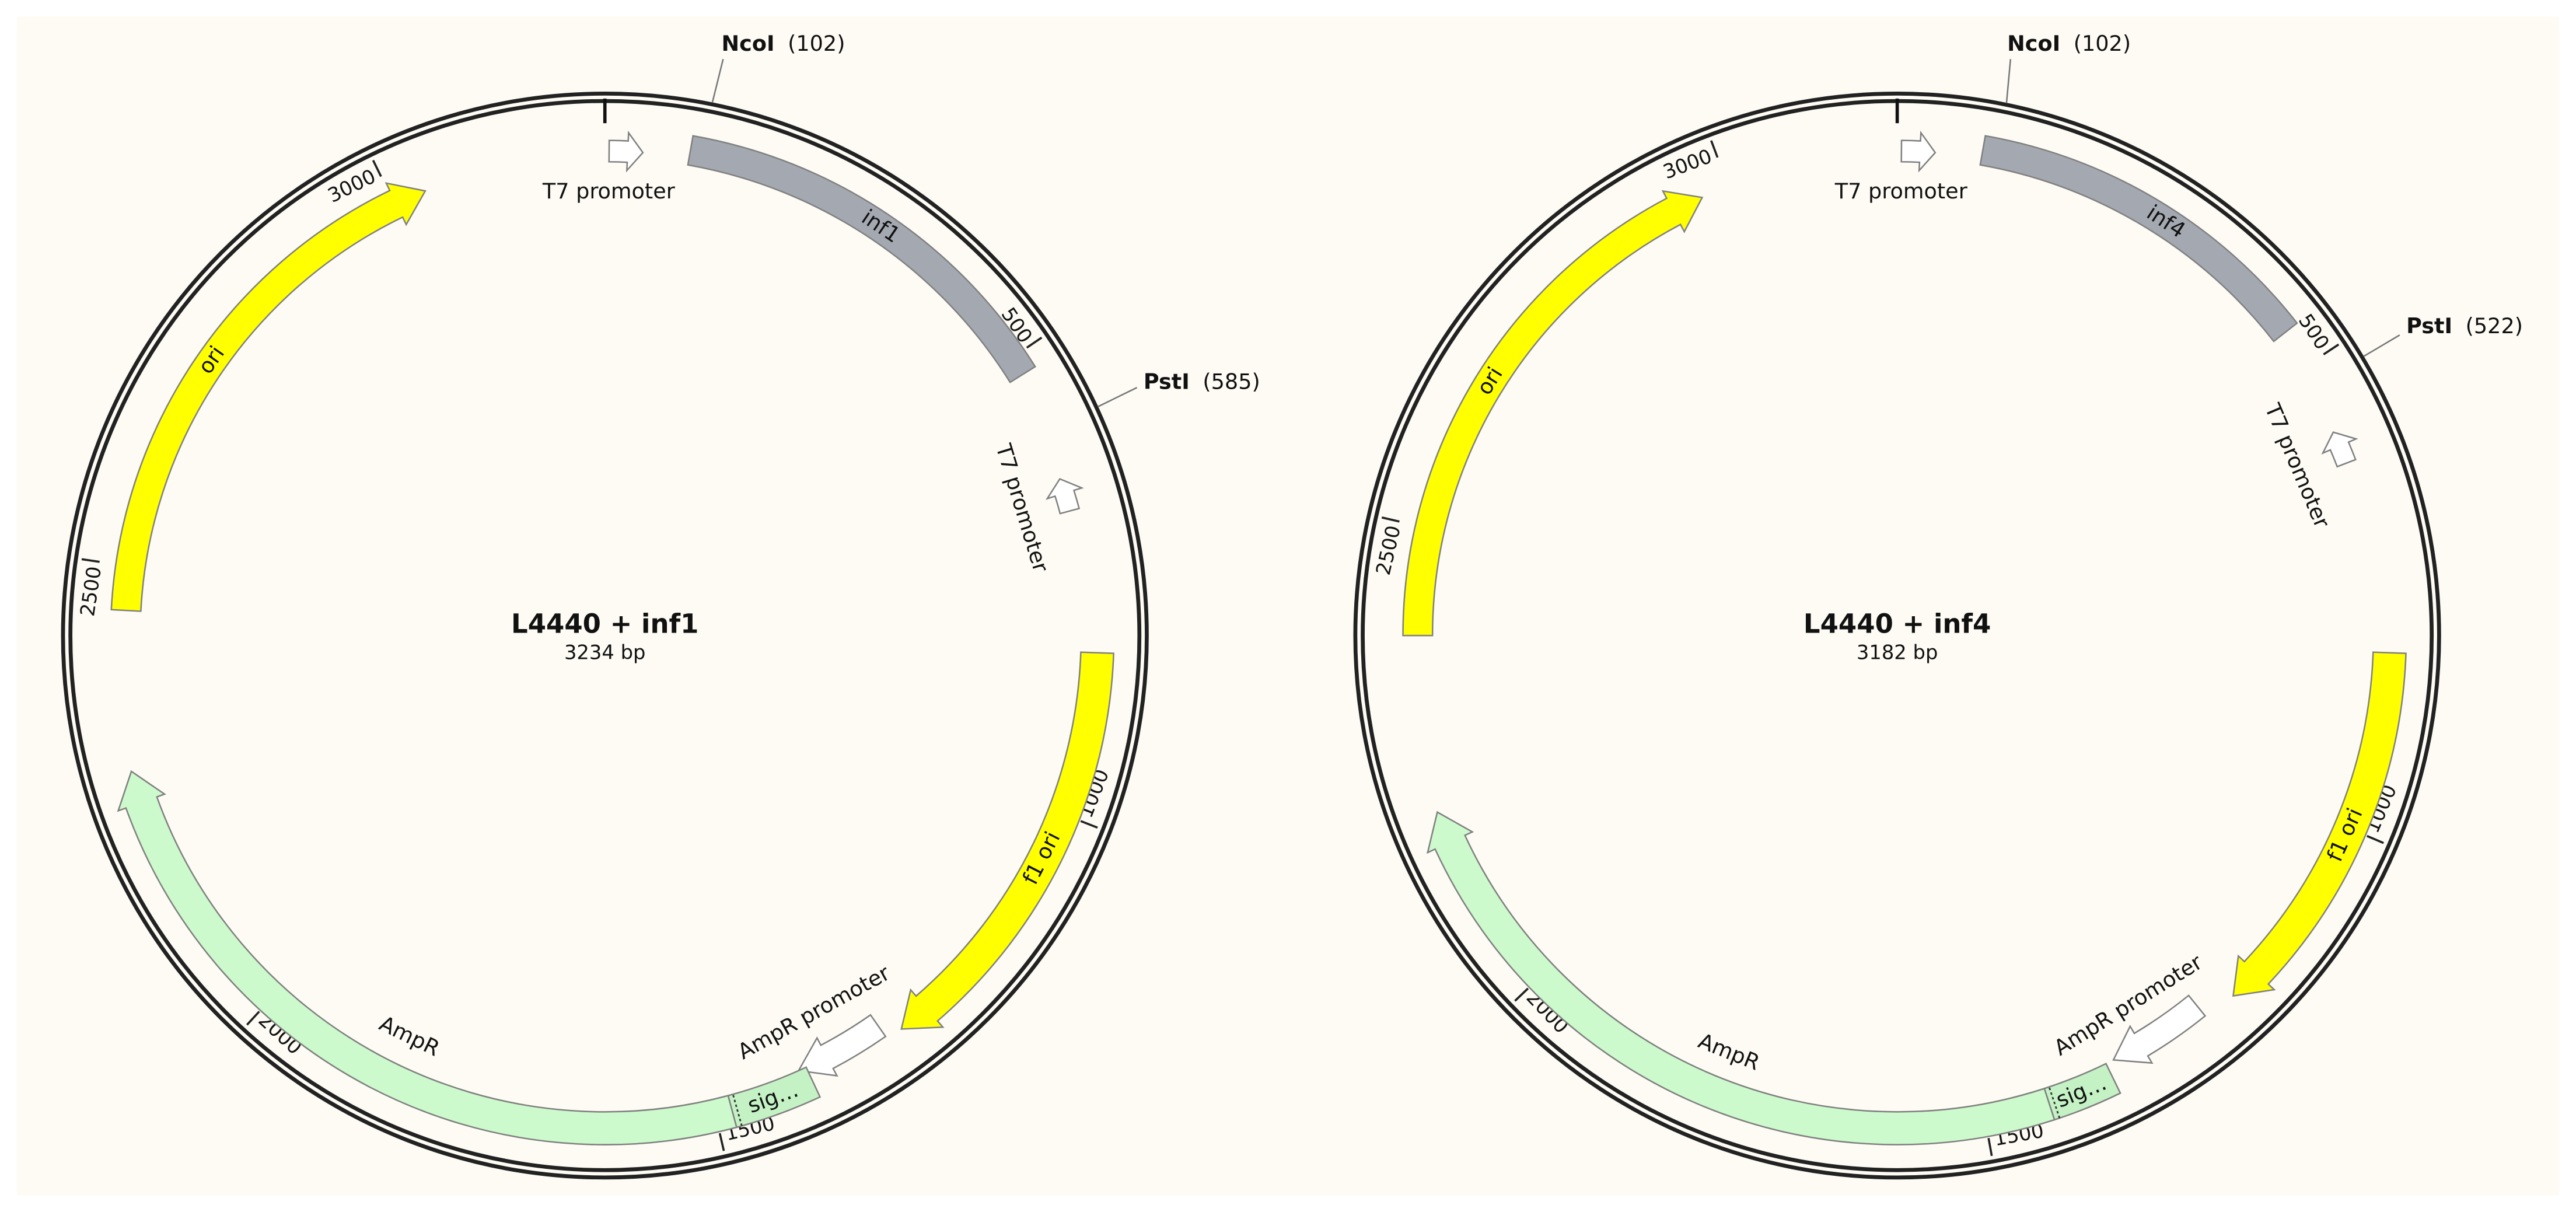 This screenshot has height=1212, width=2576. Describe the element at coordinates (1231, 381) in the screenshot. I see `site-position: (585)` at that location.